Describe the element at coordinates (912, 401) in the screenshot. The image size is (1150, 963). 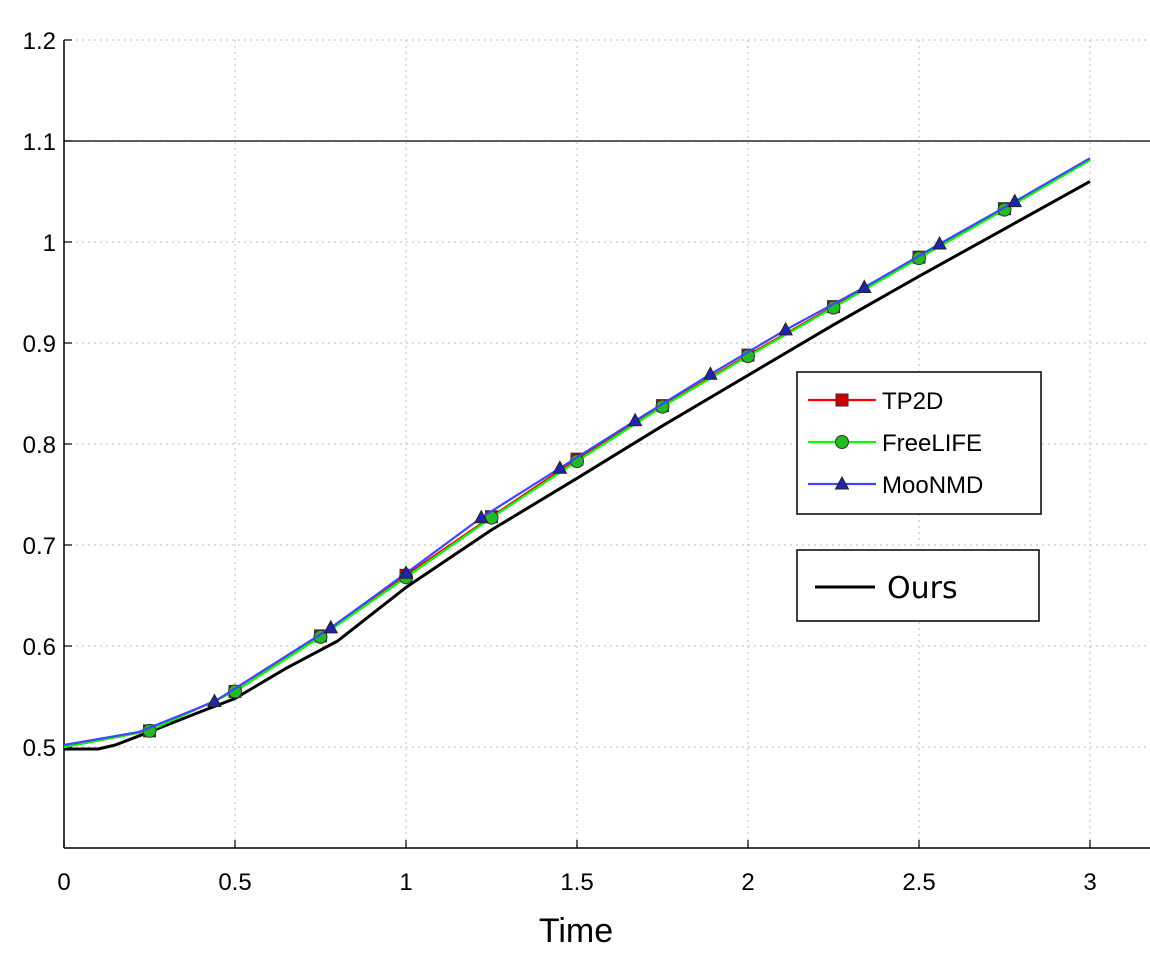
I see `legend-label-tp2d: TP2D` at that location.